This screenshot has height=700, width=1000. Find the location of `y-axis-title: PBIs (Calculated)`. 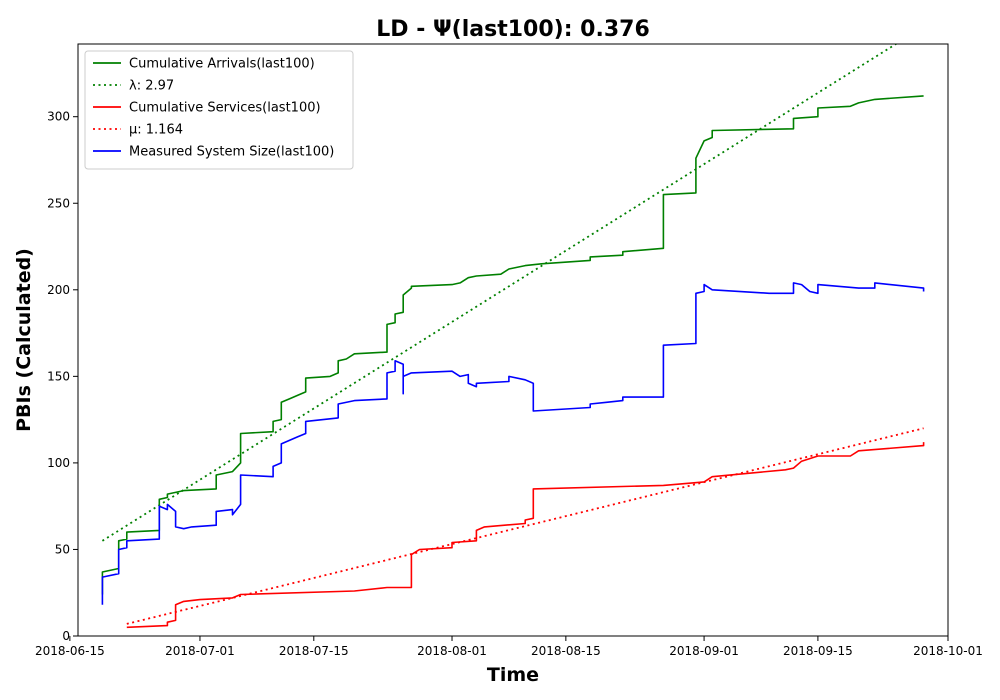

y-axis-title: PBIs (Calculated) is located at coordinates (24, 340).